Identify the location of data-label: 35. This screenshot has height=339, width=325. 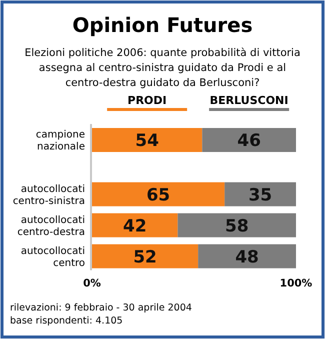
(260, 195).